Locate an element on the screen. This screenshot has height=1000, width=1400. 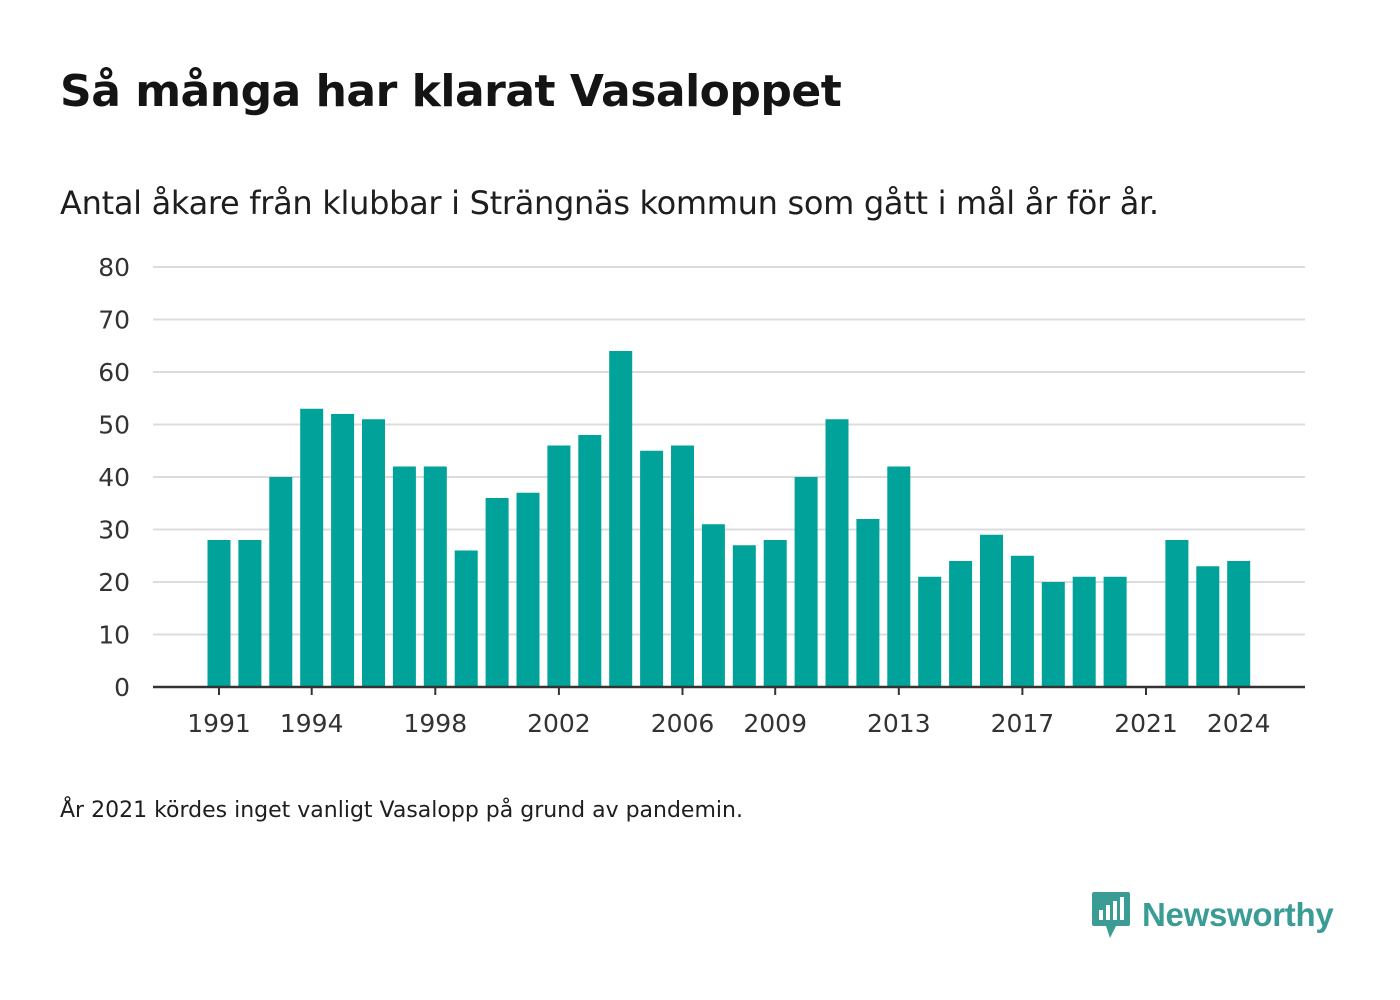
x-tick-label: 2024 is located at coordinates (1239, 723).